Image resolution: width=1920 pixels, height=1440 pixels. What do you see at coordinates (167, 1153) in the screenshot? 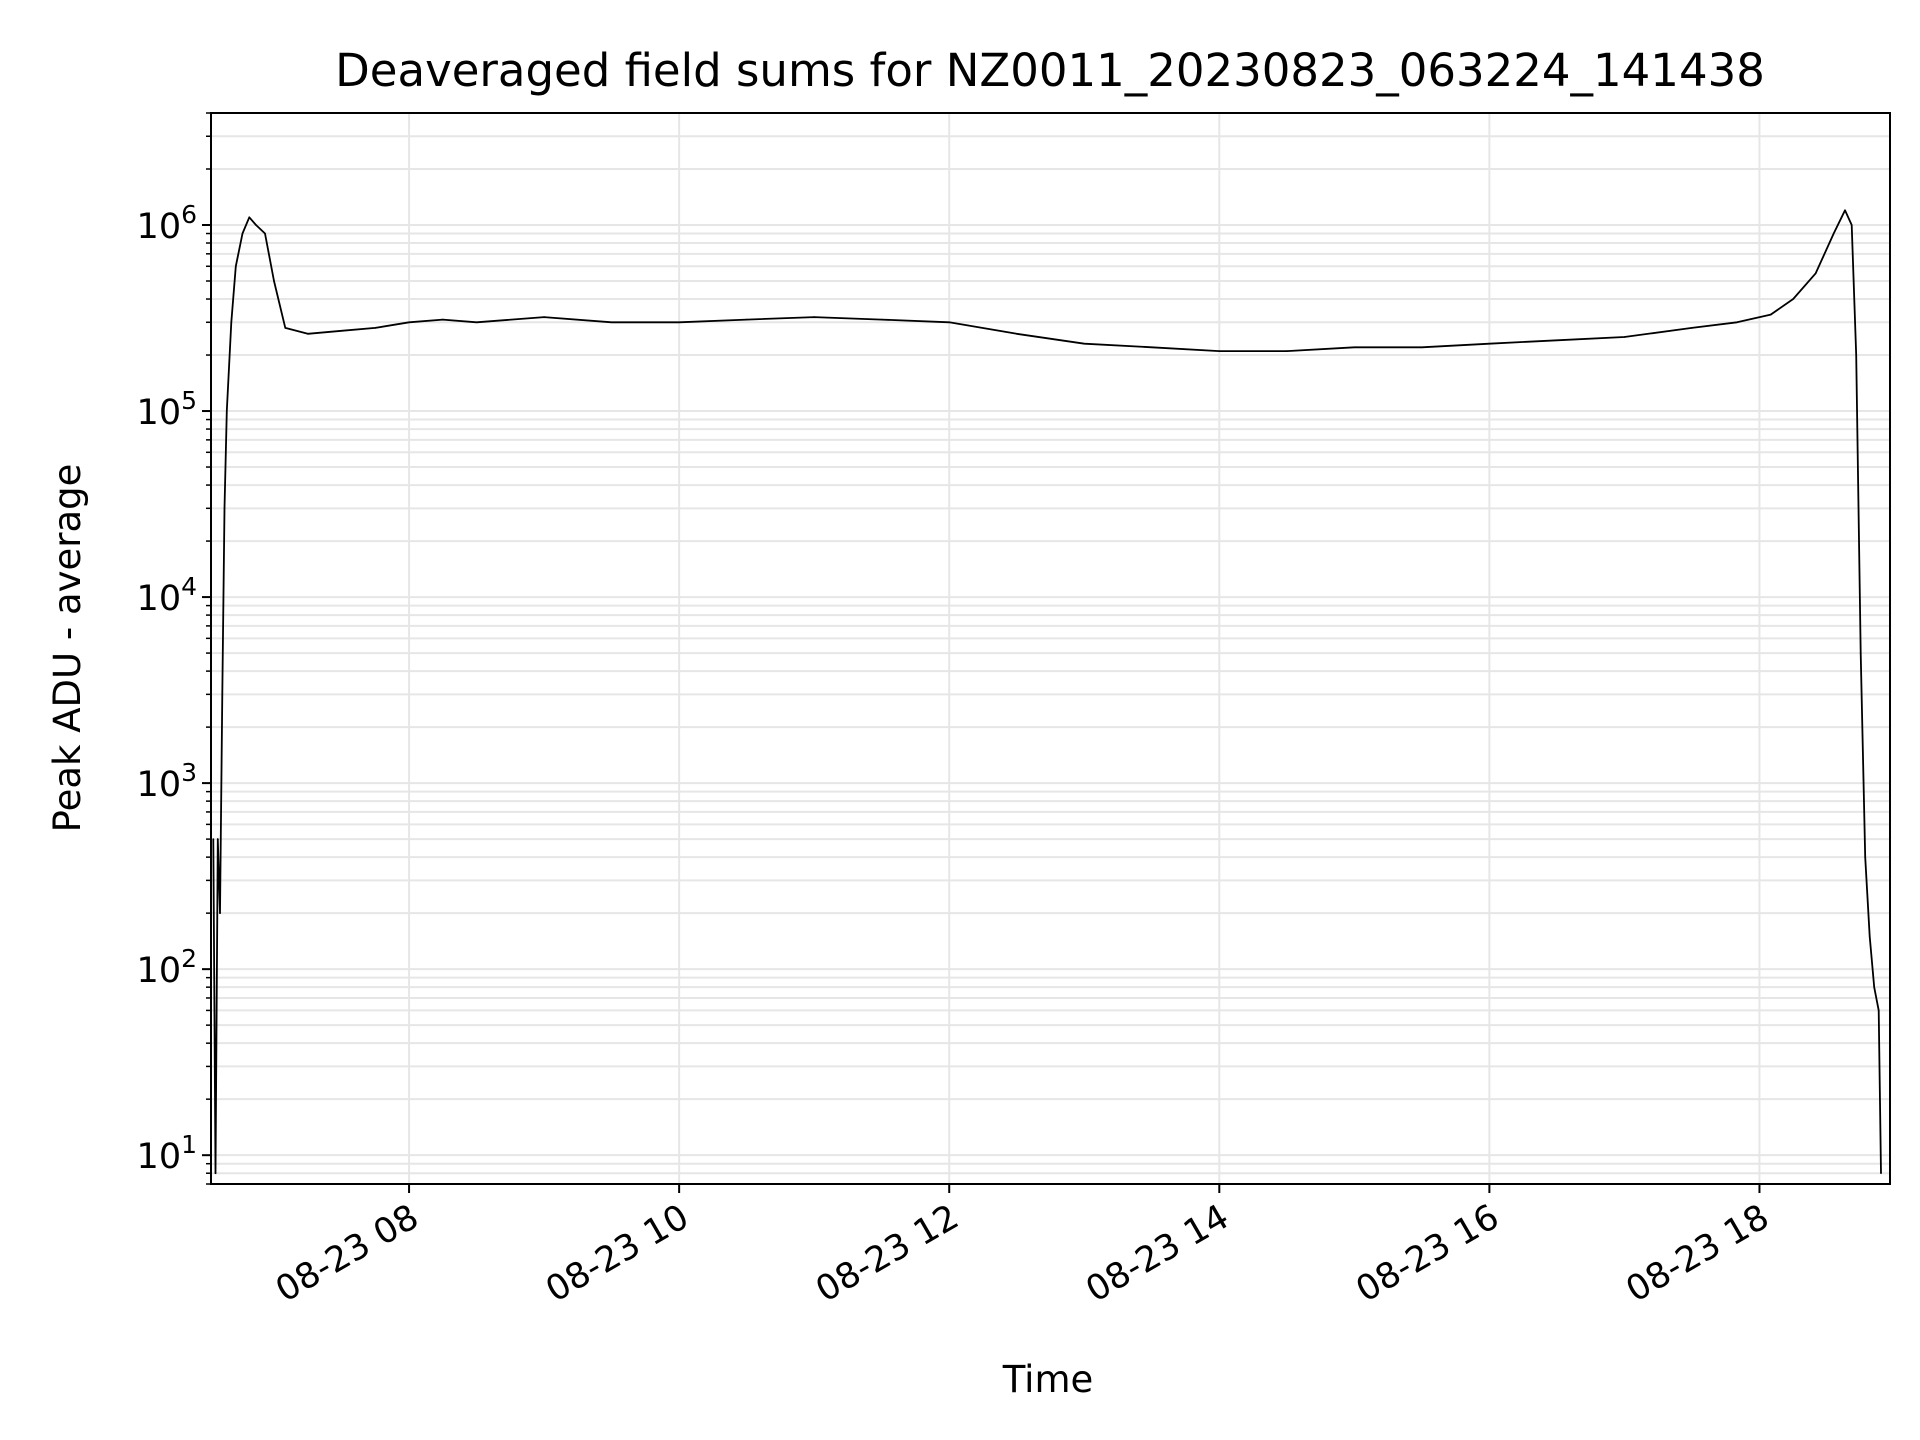
I see `y-tick-label: 10¹` at bounding box center [167, 1153].